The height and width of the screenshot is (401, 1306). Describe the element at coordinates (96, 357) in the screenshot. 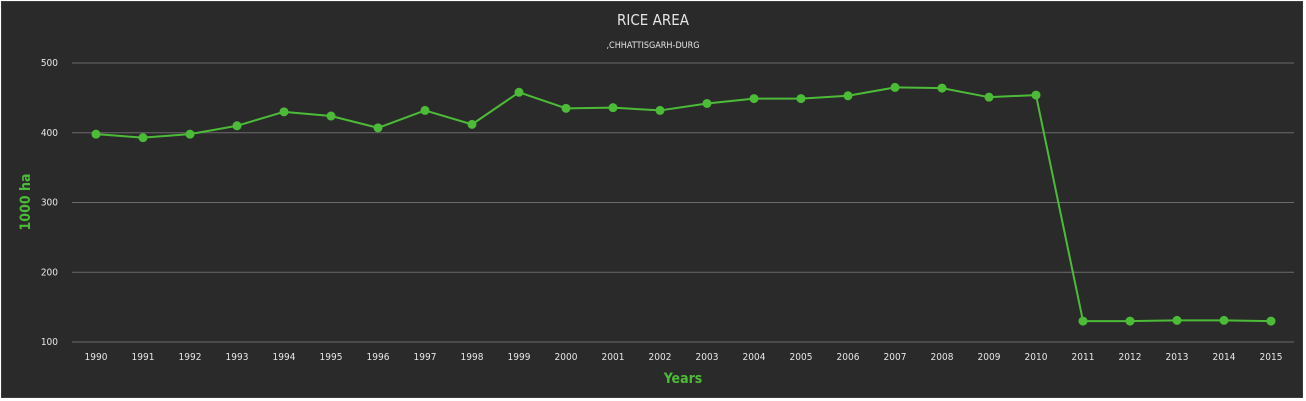

I see `x-tick-label: 1990` at that location.